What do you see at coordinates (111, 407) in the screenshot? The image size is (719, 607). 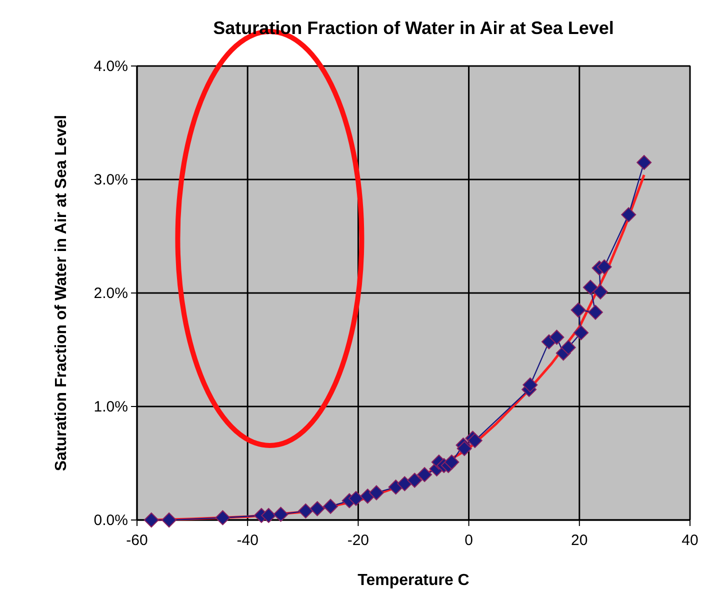 I see `y-tick-label: 1.0%` at bounding box center [111, 407].